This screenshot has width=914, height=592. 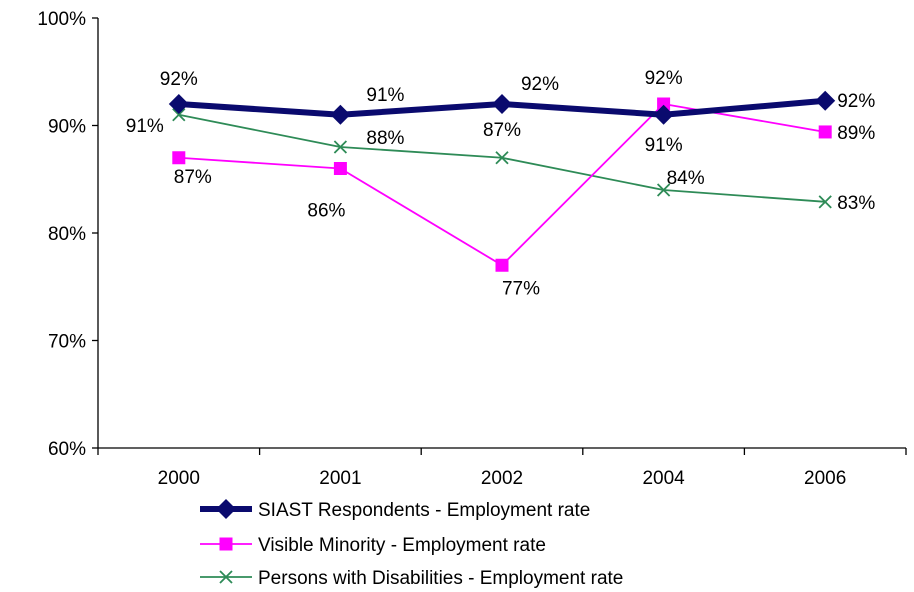 What do you see at coordinates (67, 127) in the screenshot?
I see `y-tick-label: 90%` at bounding box center [67, 127].